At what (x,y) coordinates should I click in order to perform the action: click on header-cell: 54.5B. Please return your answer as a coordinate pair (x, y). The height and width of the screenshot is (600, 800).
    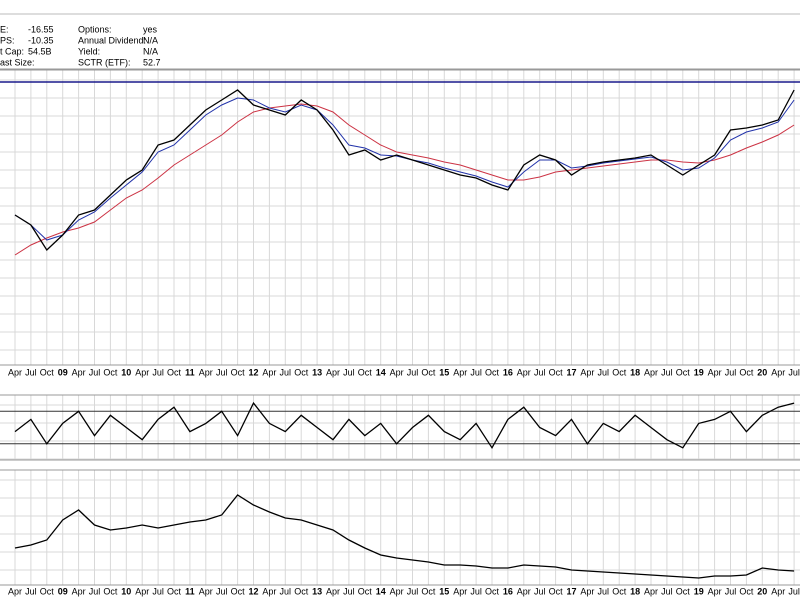
    Looking at the image, I should click on (40, 51).